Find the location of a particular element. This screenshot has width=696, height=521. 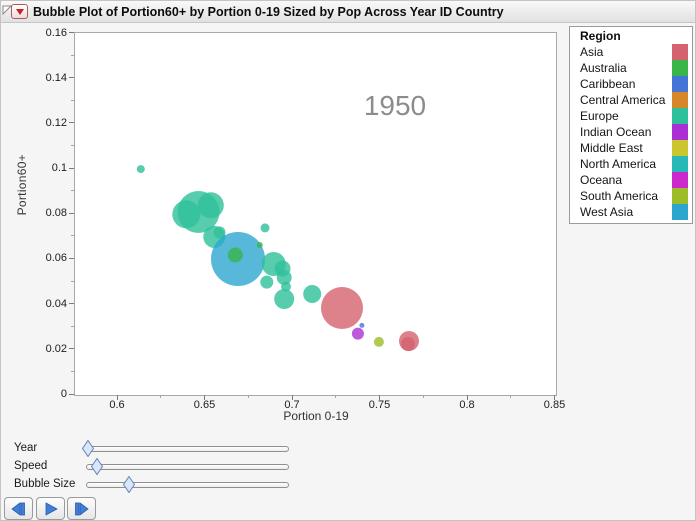

legend-item-europe: Europe is located at coordinates (631, 116).